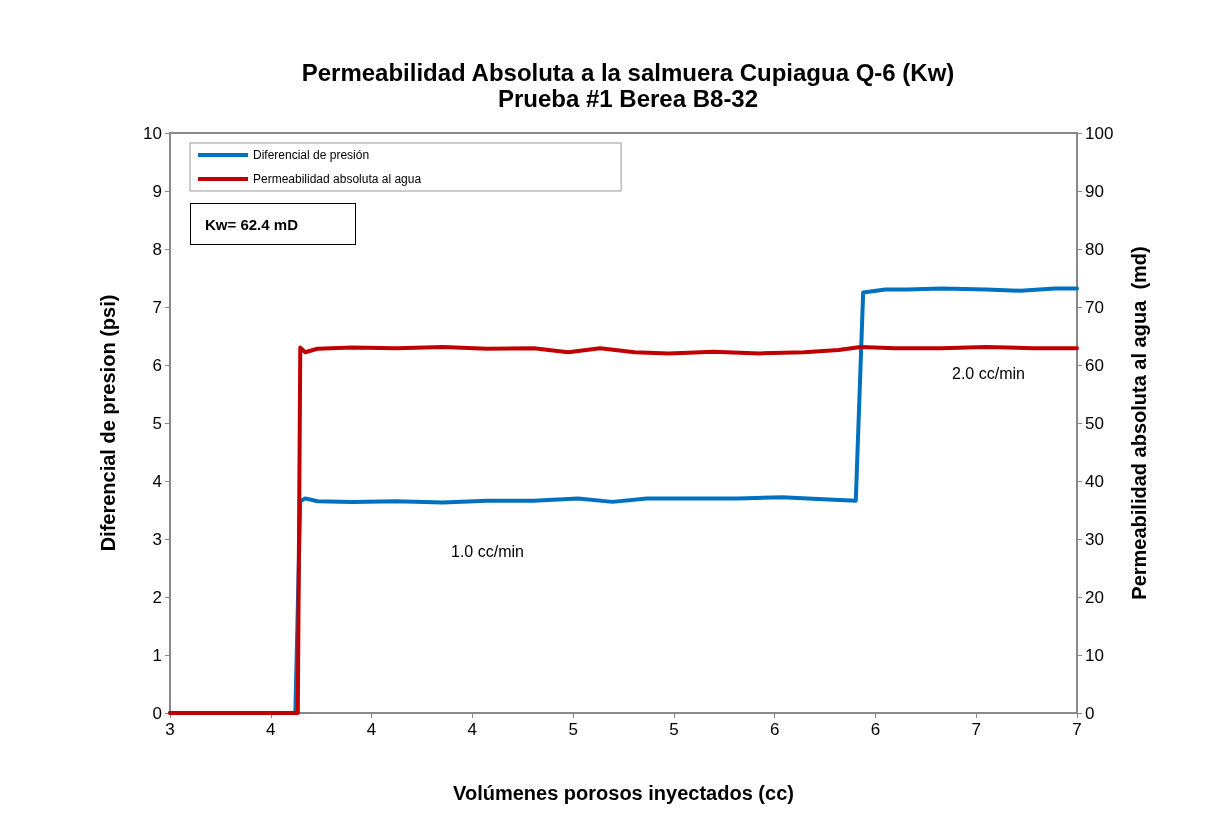 The image size is (1214, 834). Describe the element at coordinates (157, 597) in the screenshot. I see `y-tick-label: 2` at that location.